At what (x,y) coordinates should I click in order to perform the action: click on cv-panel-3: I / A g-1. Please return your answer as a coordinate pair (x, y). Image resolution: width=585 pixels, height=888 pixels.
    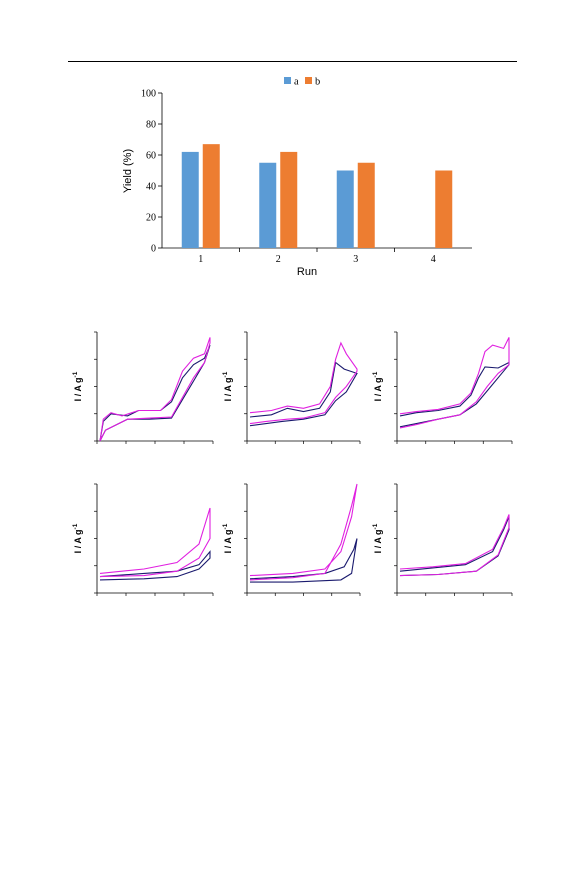
    Looking at the image, I should click on (442, 387).